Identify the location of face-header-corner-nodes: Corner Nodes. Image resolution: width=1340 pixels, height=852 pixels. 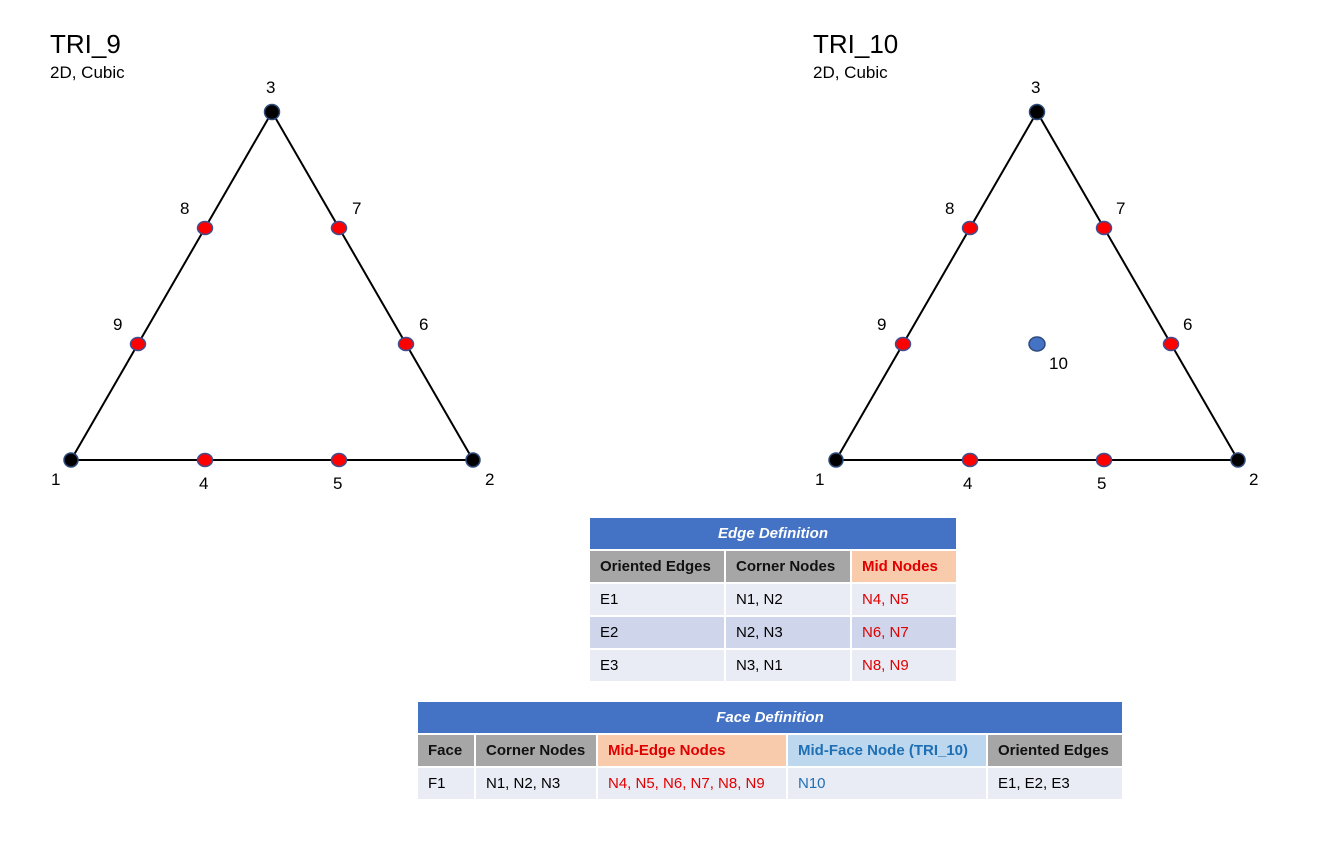
(536, 750).